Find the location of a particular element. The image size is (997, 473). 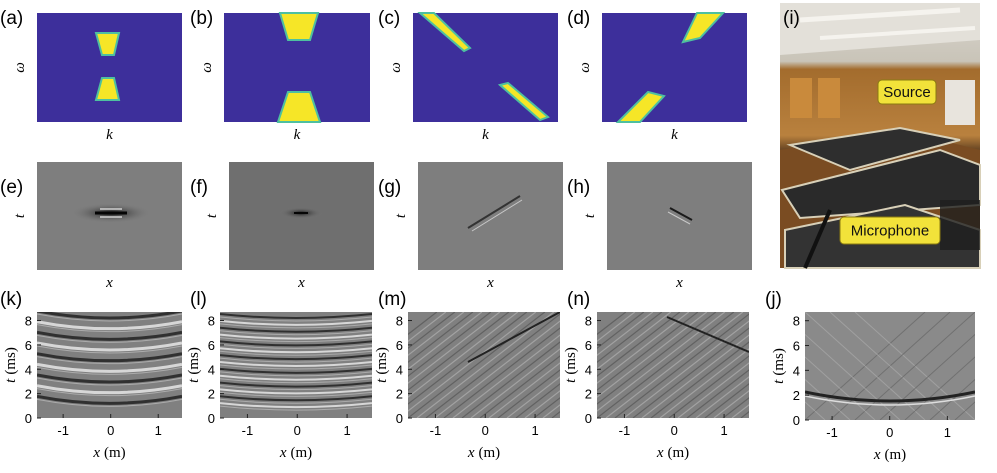

axis-unit: (ms) is located at coordinates (779, 362).